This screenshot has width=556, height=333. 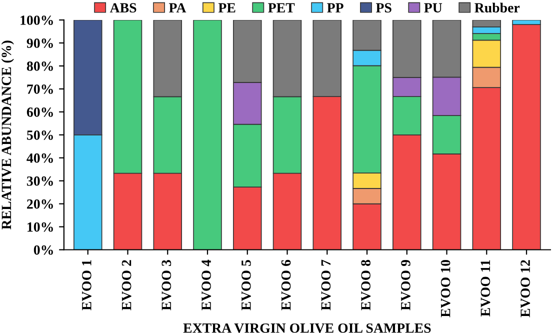 What do you see at coordinates (227, 7) in the screenshot?
I see `legend-label: PE` at bounding box center [227, 7].